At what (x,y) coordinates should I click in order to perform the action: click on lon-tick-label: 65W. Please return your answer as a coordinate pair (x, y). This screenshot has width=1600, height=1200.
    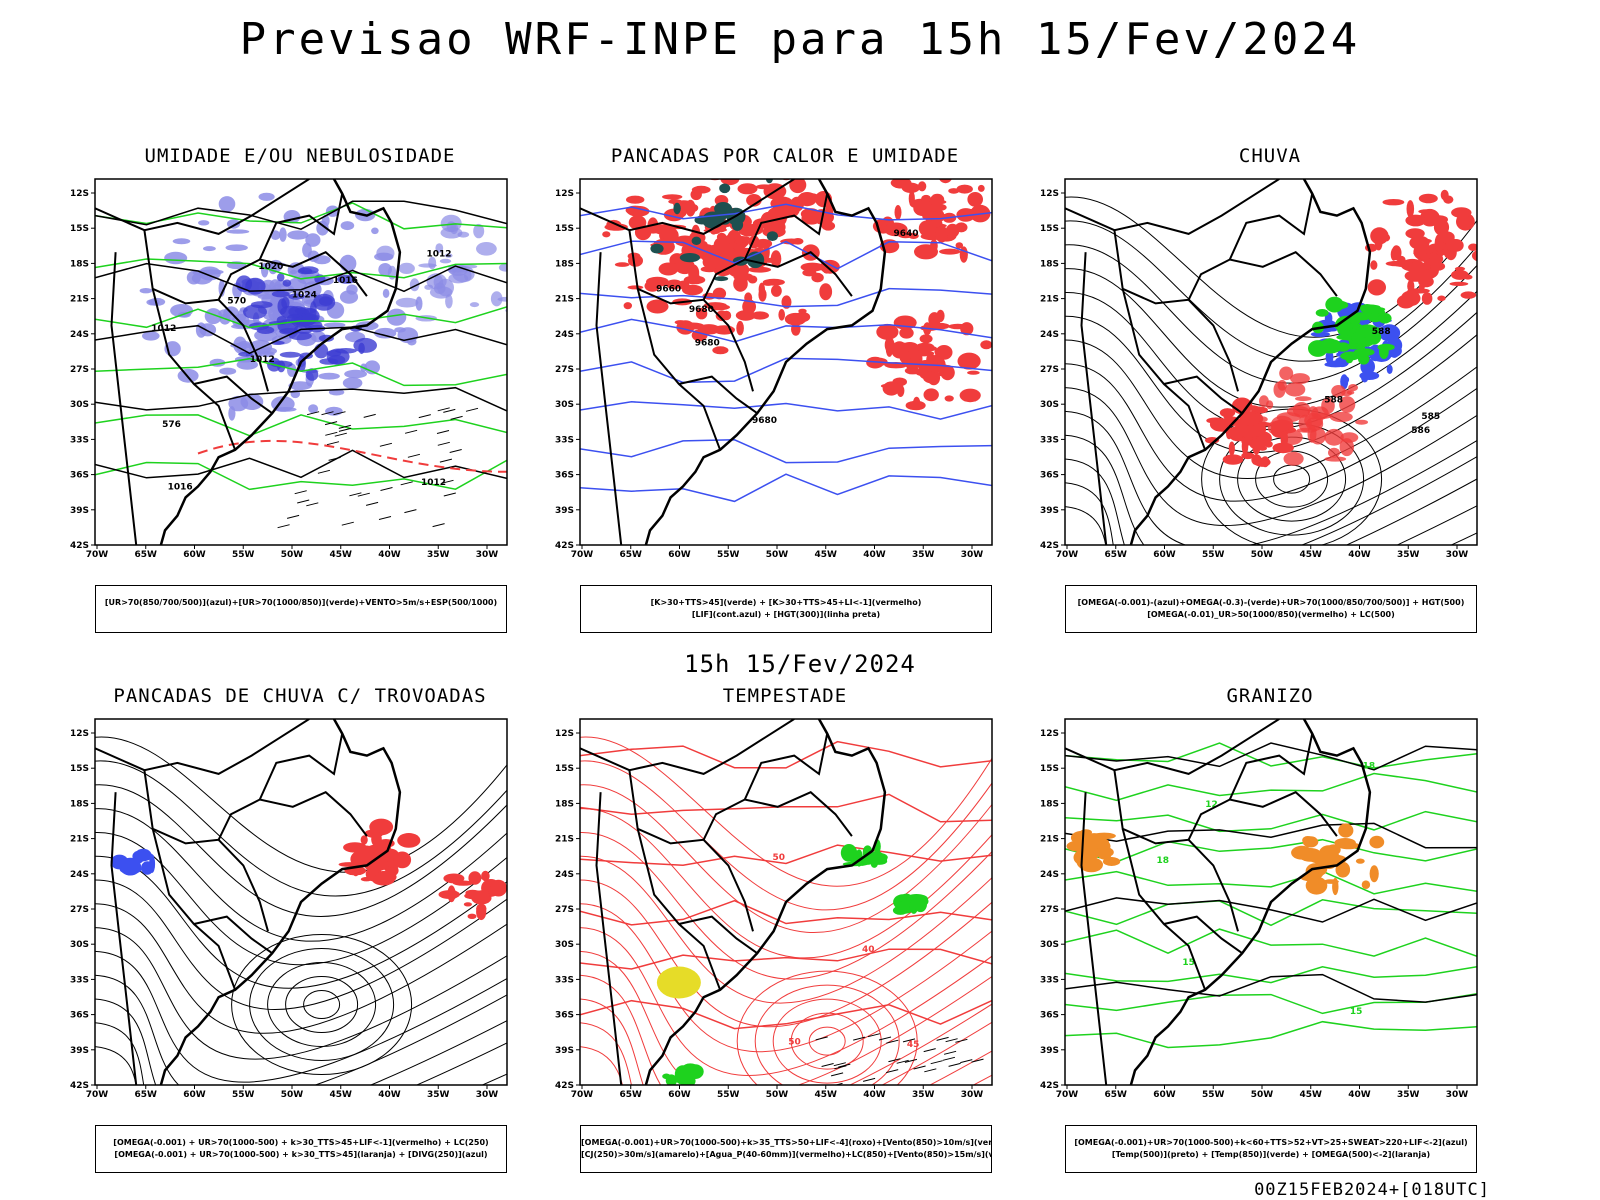
    Looking at the image, I should click on (146, 1095).